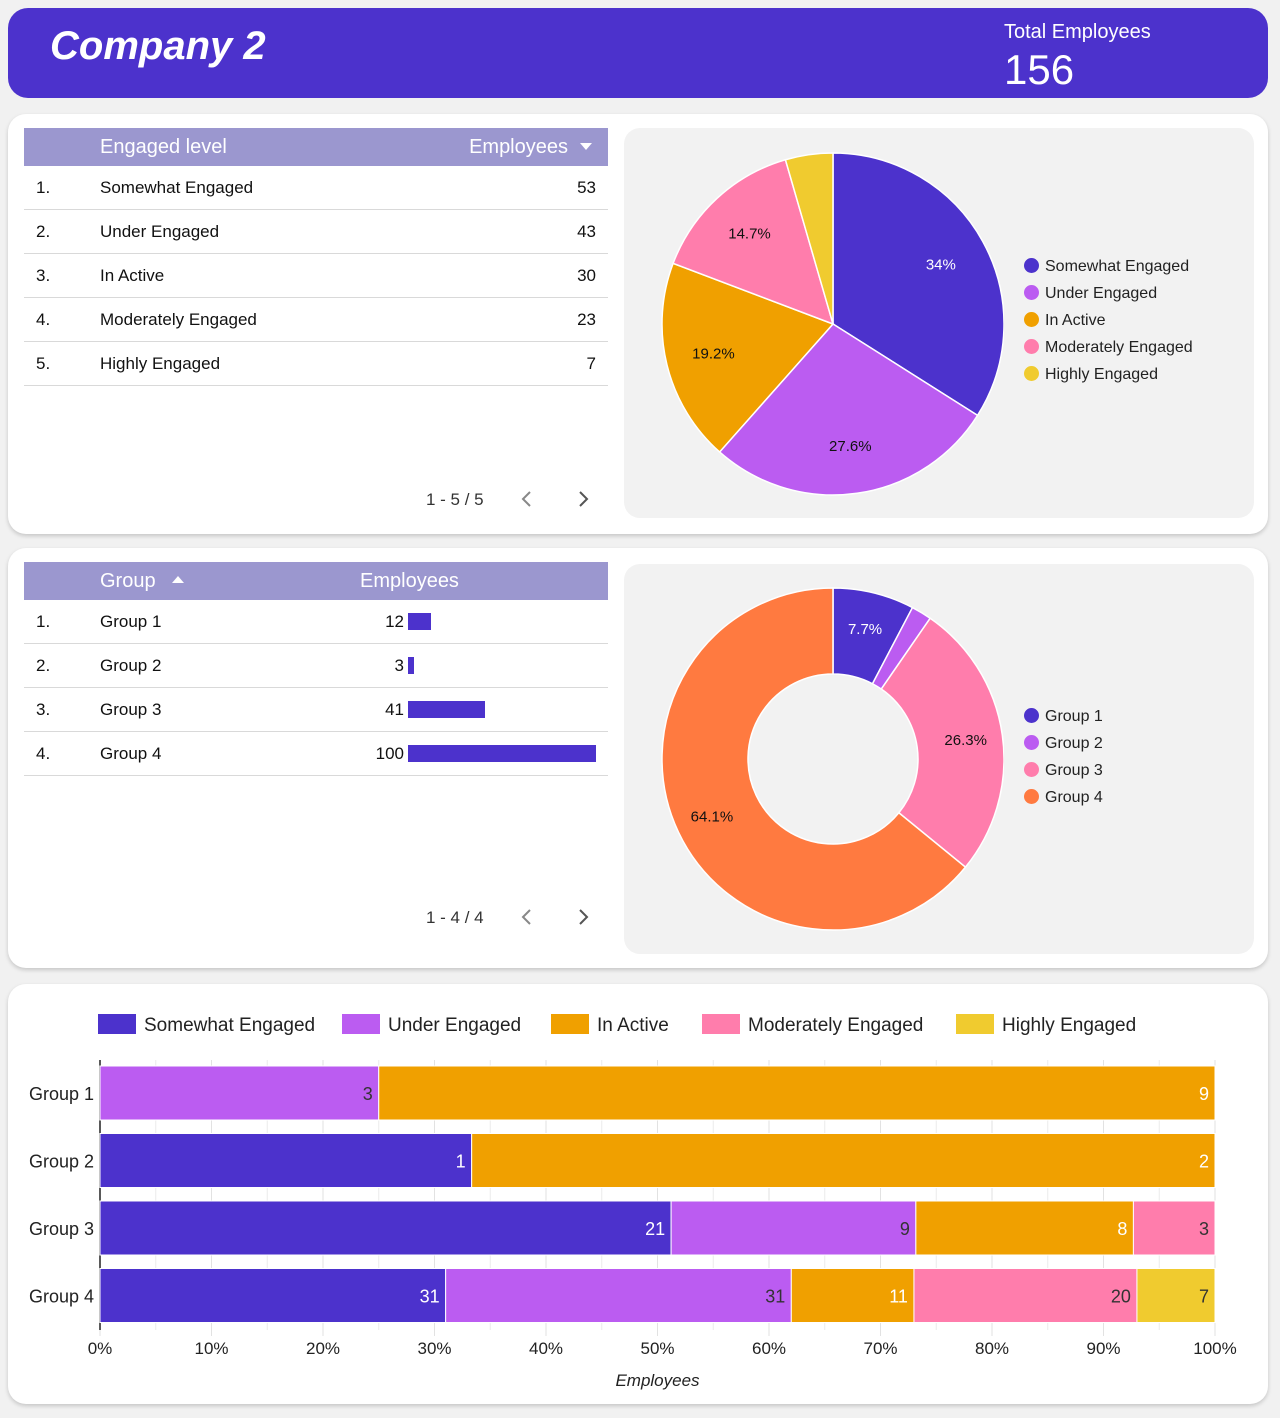  Describe the element at coordinates (178, 319) in the screenshot. I see `row-label: Moderately Engaged` at that location.